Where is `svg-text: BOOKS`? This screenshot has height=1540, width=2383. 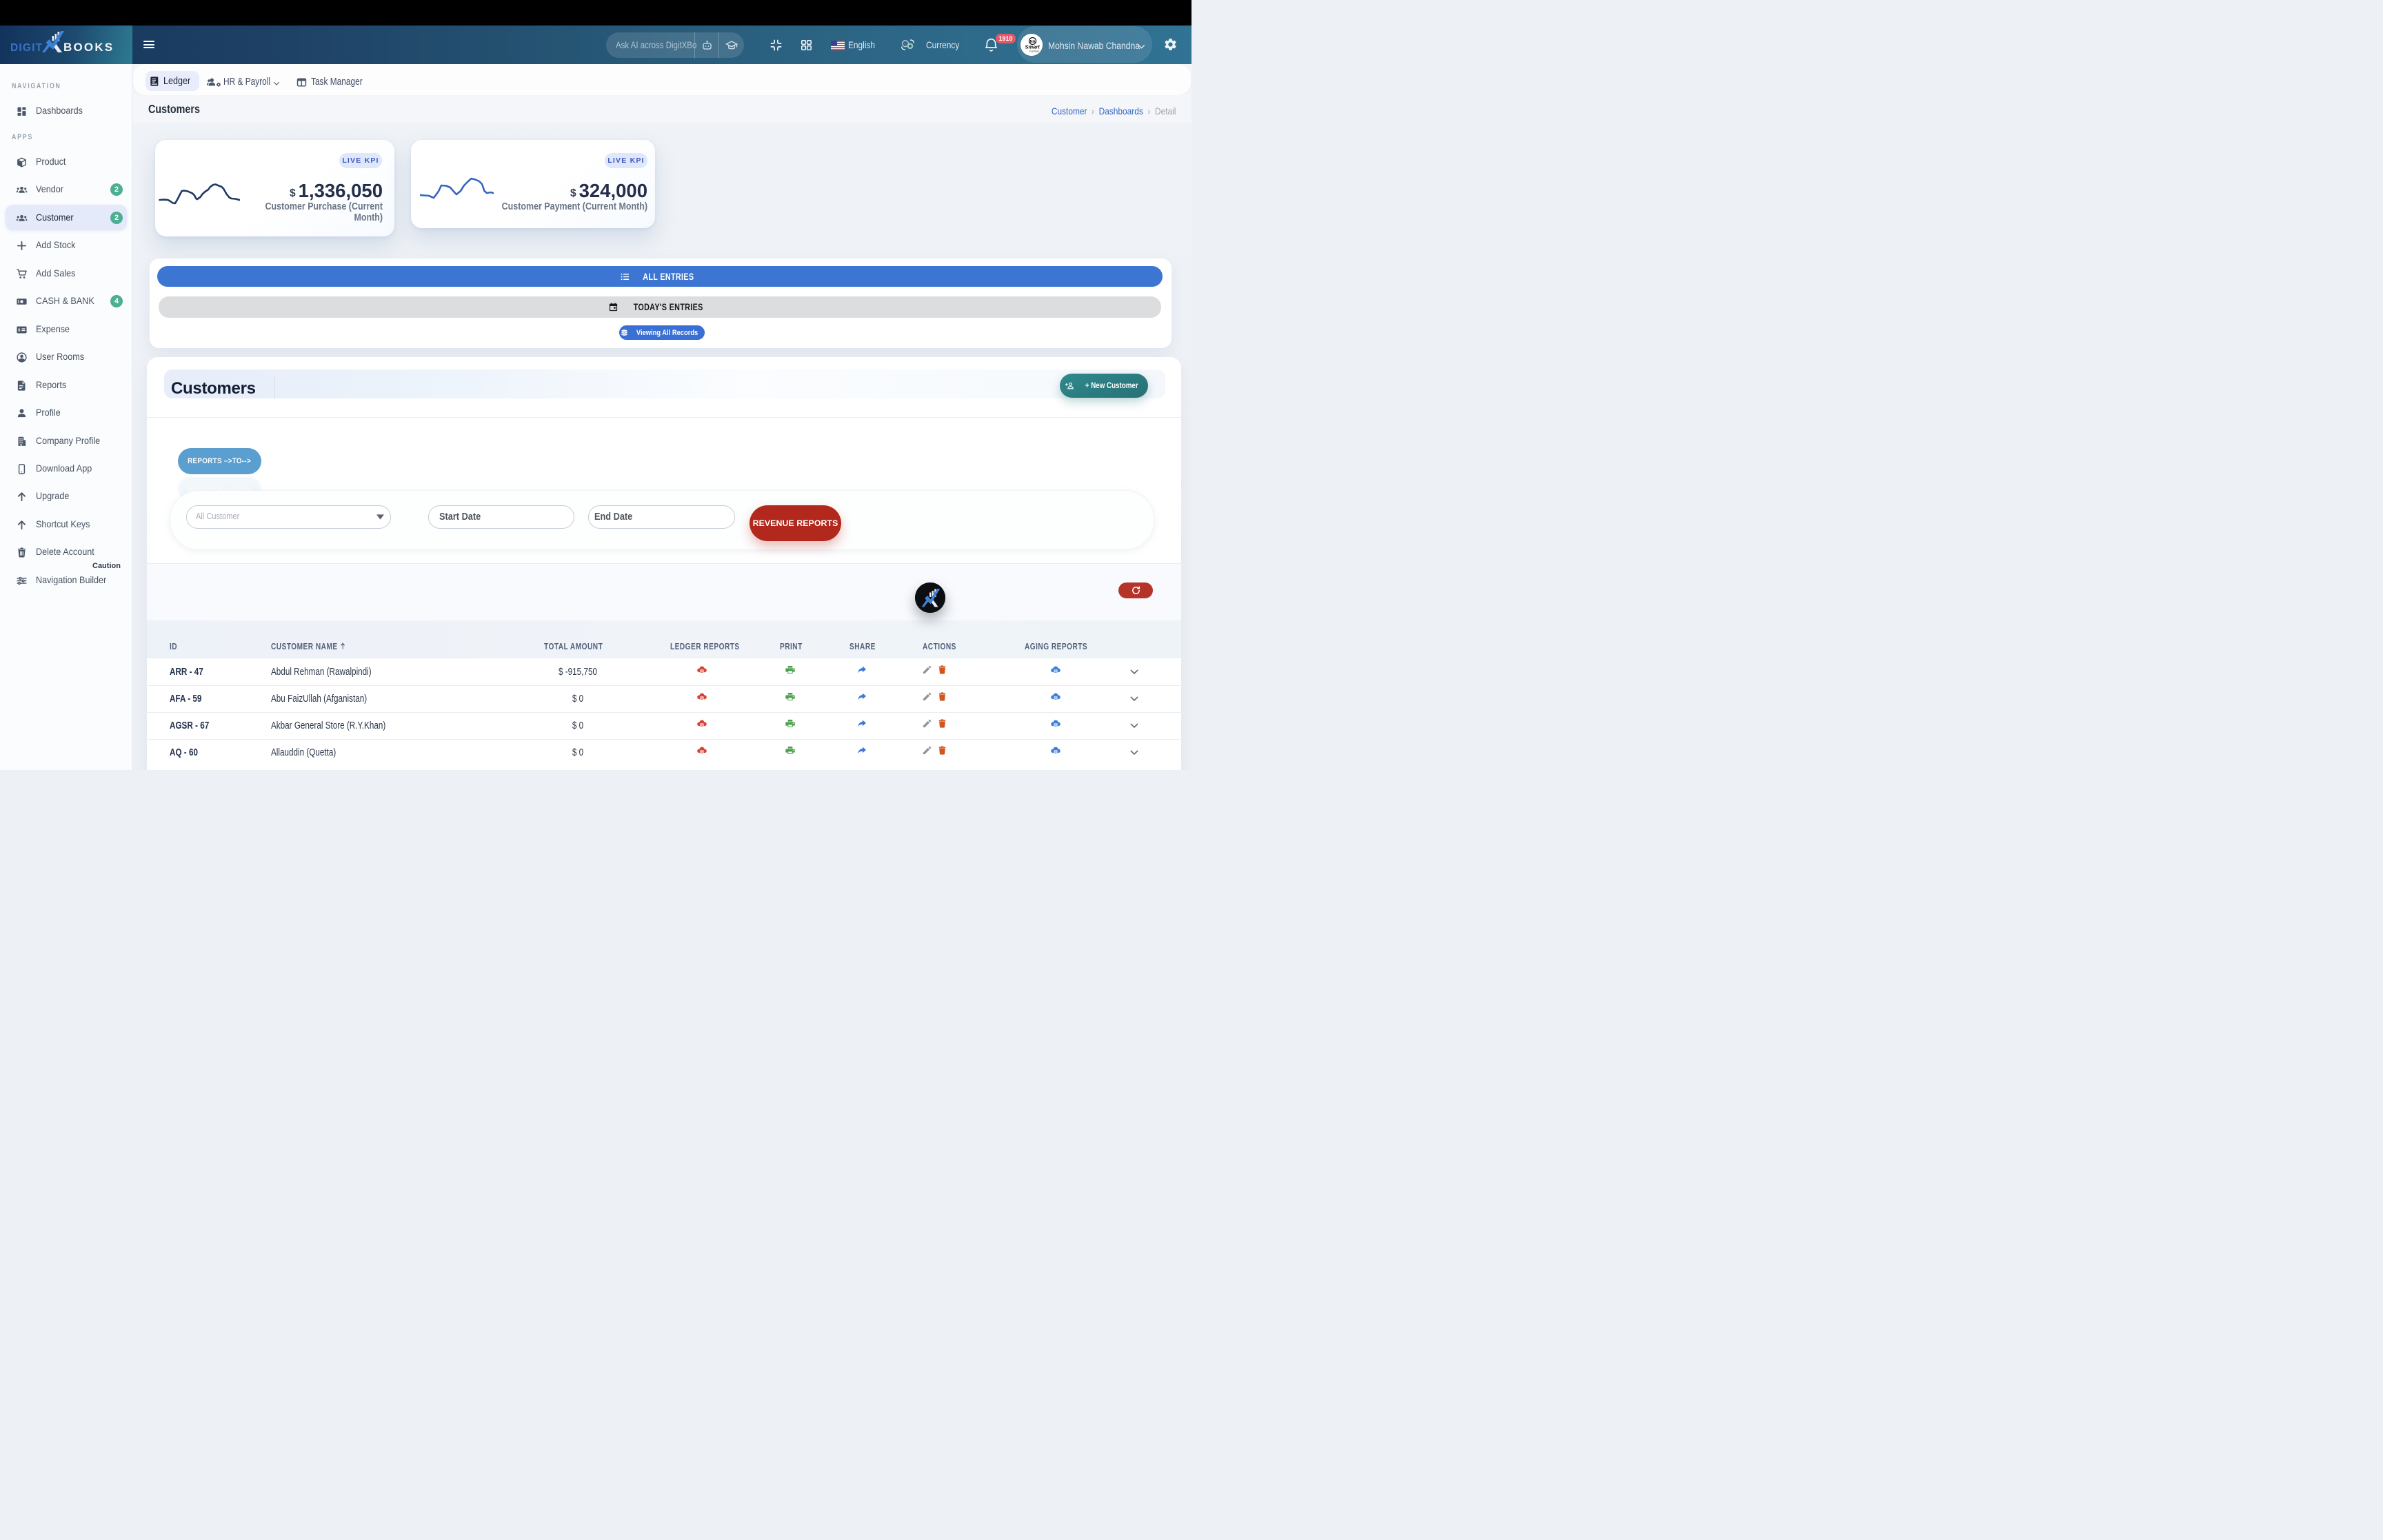 svg-text: BOOKS is located at coordinates (88, 48).